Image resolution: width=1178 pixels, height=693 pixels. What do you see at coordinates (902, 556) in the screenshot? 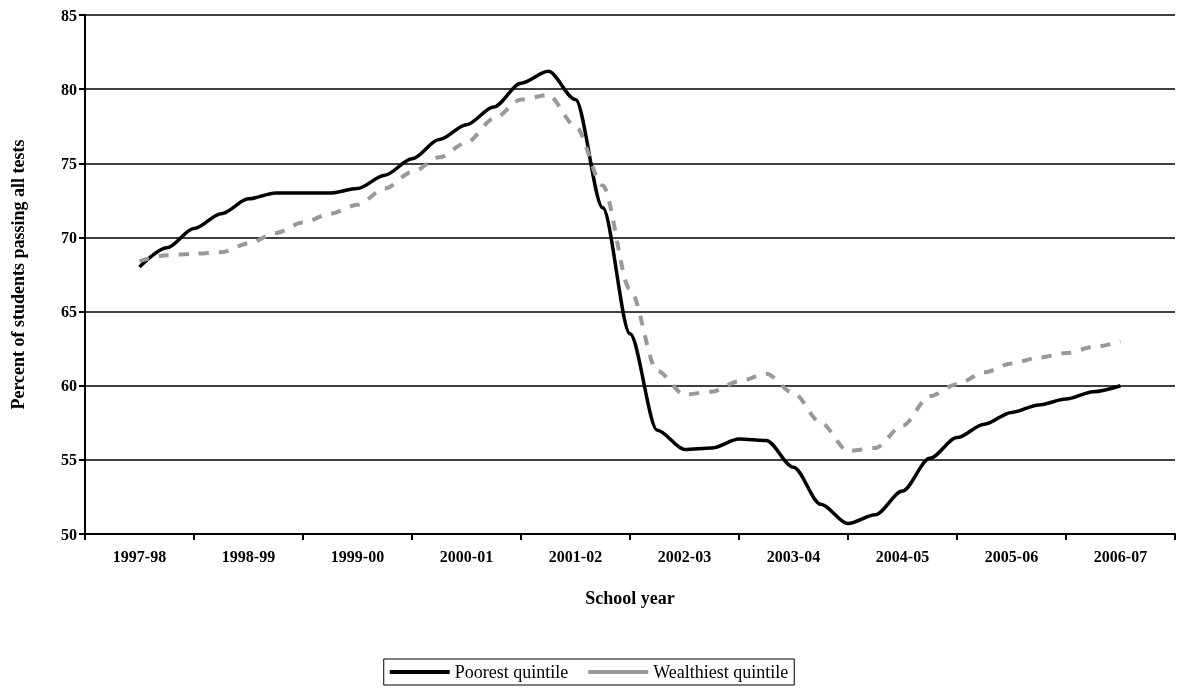
I see `x-tick-label: 2004-05` at bounding box center [902, 556].